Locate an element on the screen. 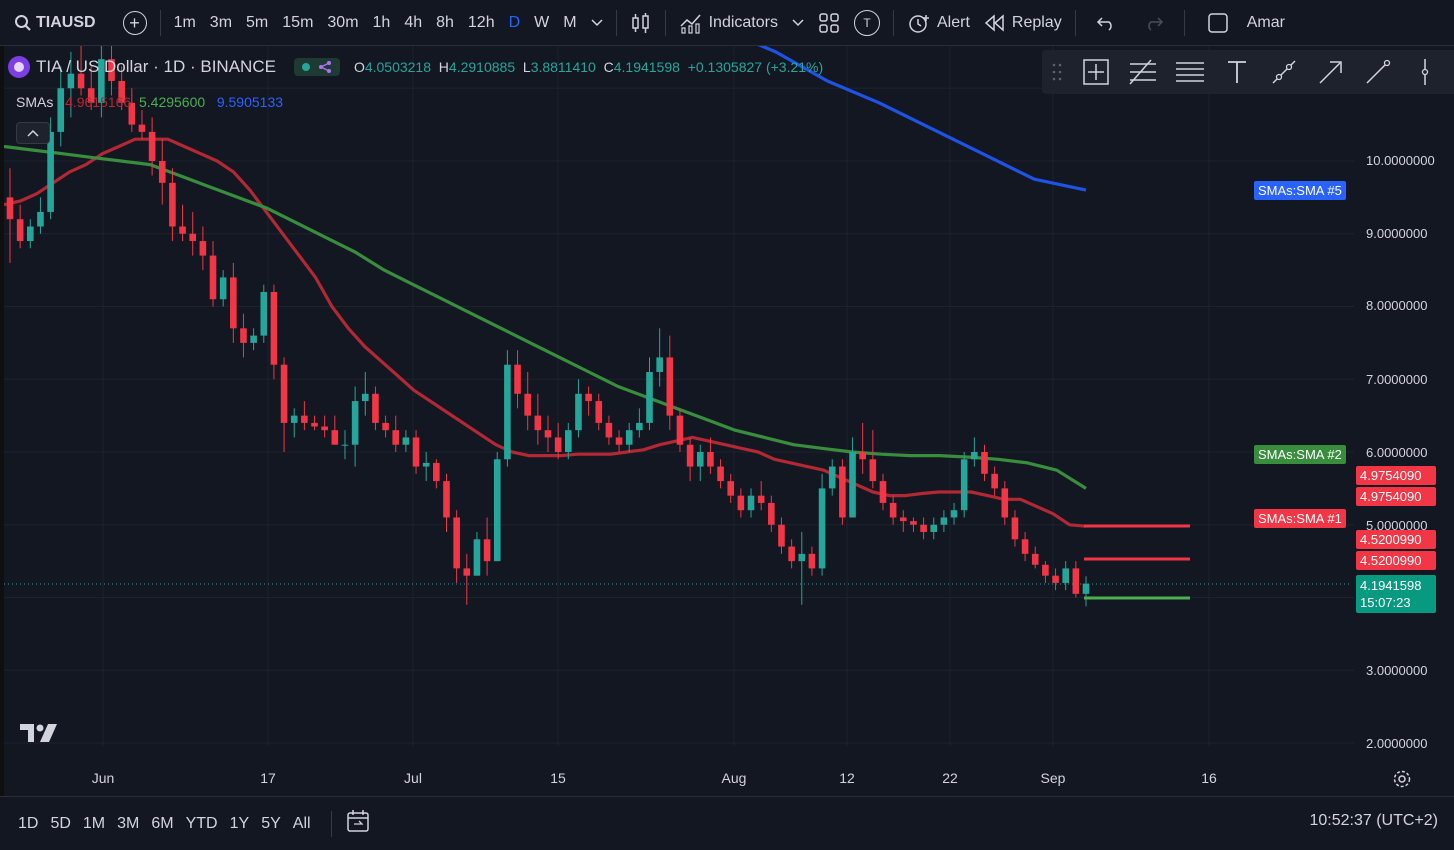  text-tool is located at coordinates (1236, 72).